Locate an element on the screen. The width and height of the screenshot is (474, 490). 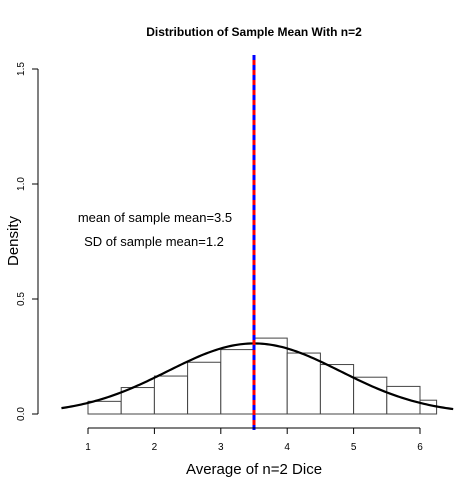
chart-title: Distribution of Sample Mean With n=2 is located at coordinates (254, 32).